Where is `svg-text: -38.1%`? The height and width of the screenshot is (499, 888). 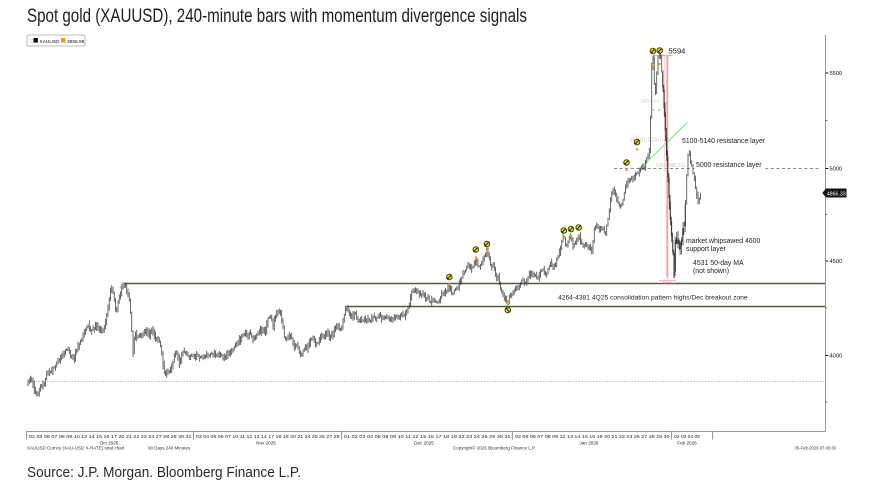 svg-text: -38.1% is located at coordinates (668, 282).